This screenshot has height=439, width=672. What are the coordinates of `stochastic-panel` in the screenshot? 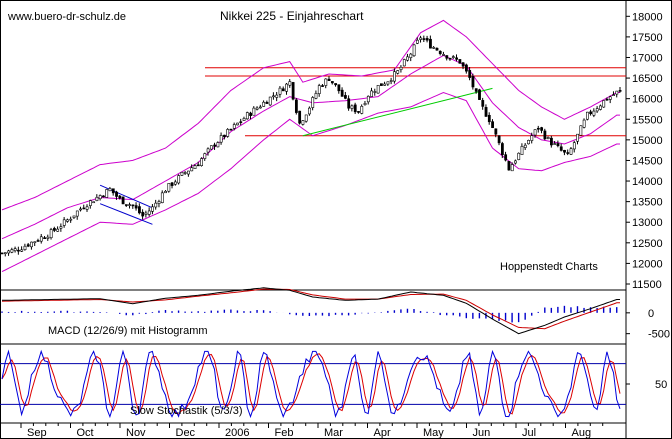 It's located at (313, 384).